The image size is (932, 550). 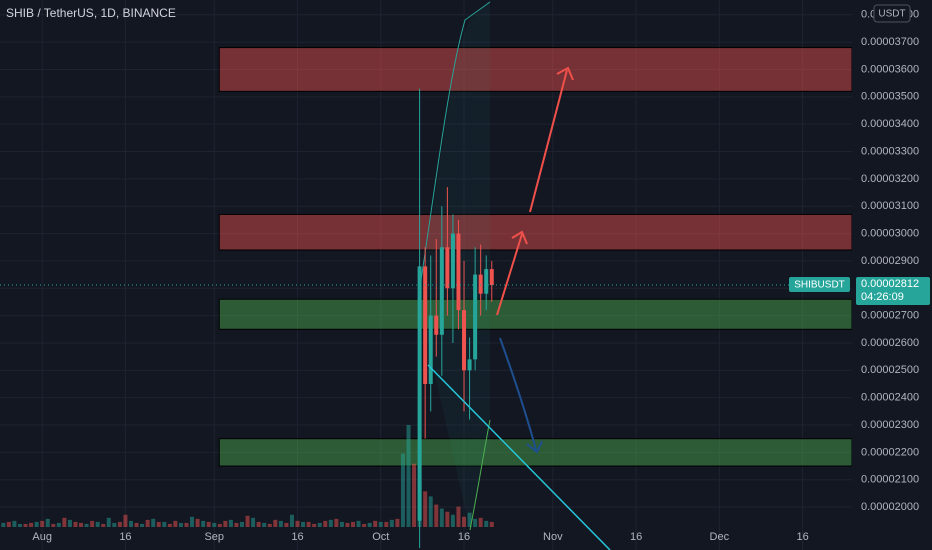 What do you see at coordinates (380, 537) in the screenshot?
I see `x-tick-label: Oct` at bounding box center [380, 537].